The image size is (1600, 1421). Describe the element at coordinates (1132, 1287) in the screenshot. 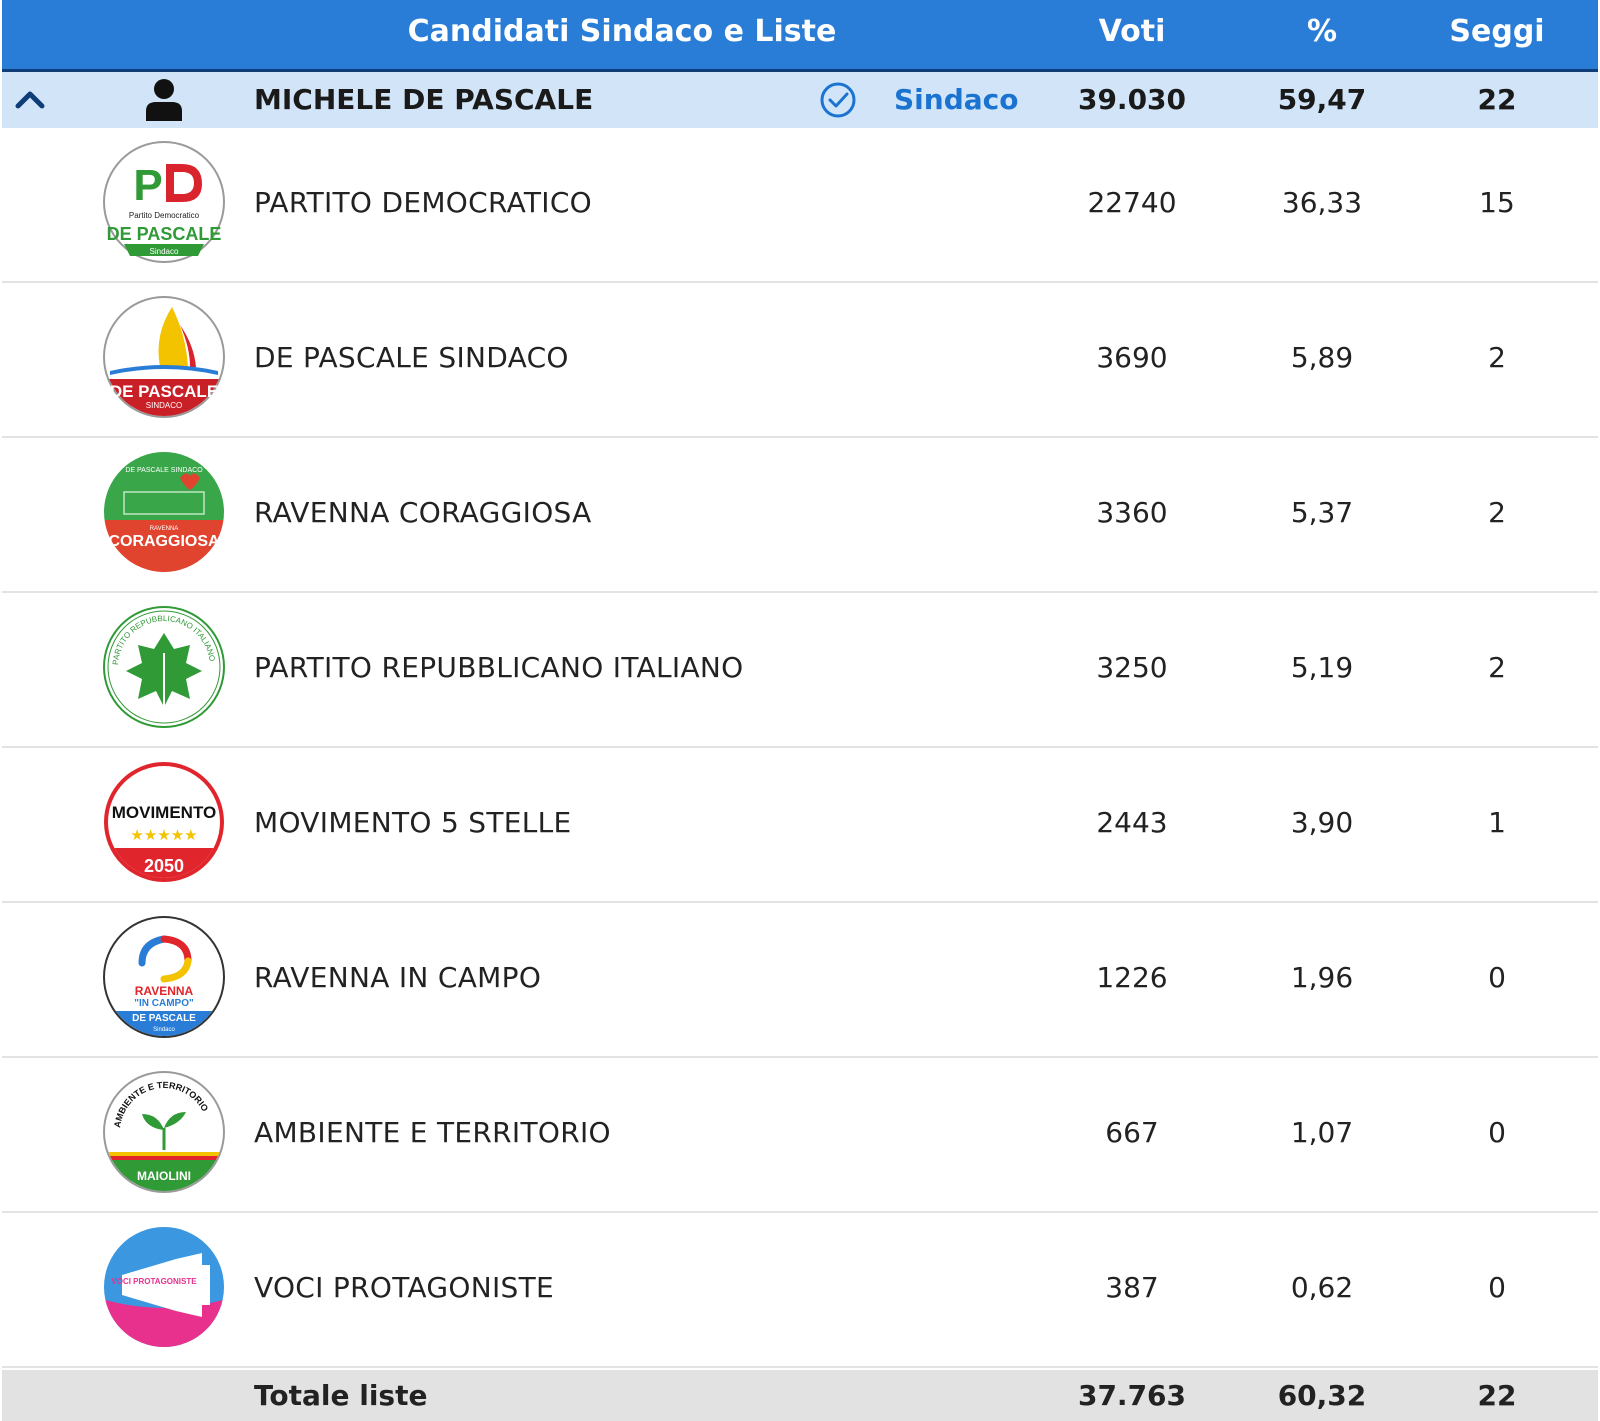

I see `list-votes: 387` at that location.